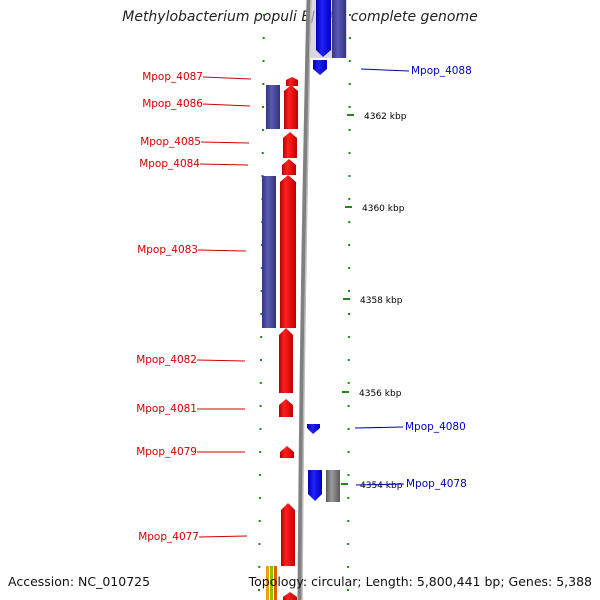  What do you see at coordinates (435, 427) in the screenshot?
I see `gene-label-4080: Mpop_4080` at bounding box center [435, 427].